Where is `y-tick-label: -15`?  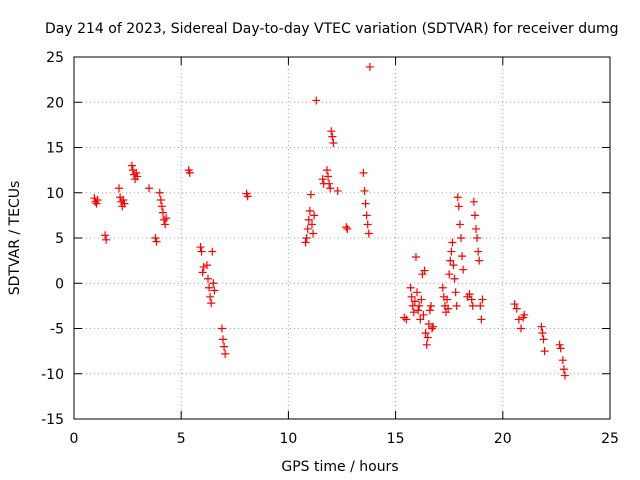 y-tick-label: -15 is located at coordinates (52, 420).